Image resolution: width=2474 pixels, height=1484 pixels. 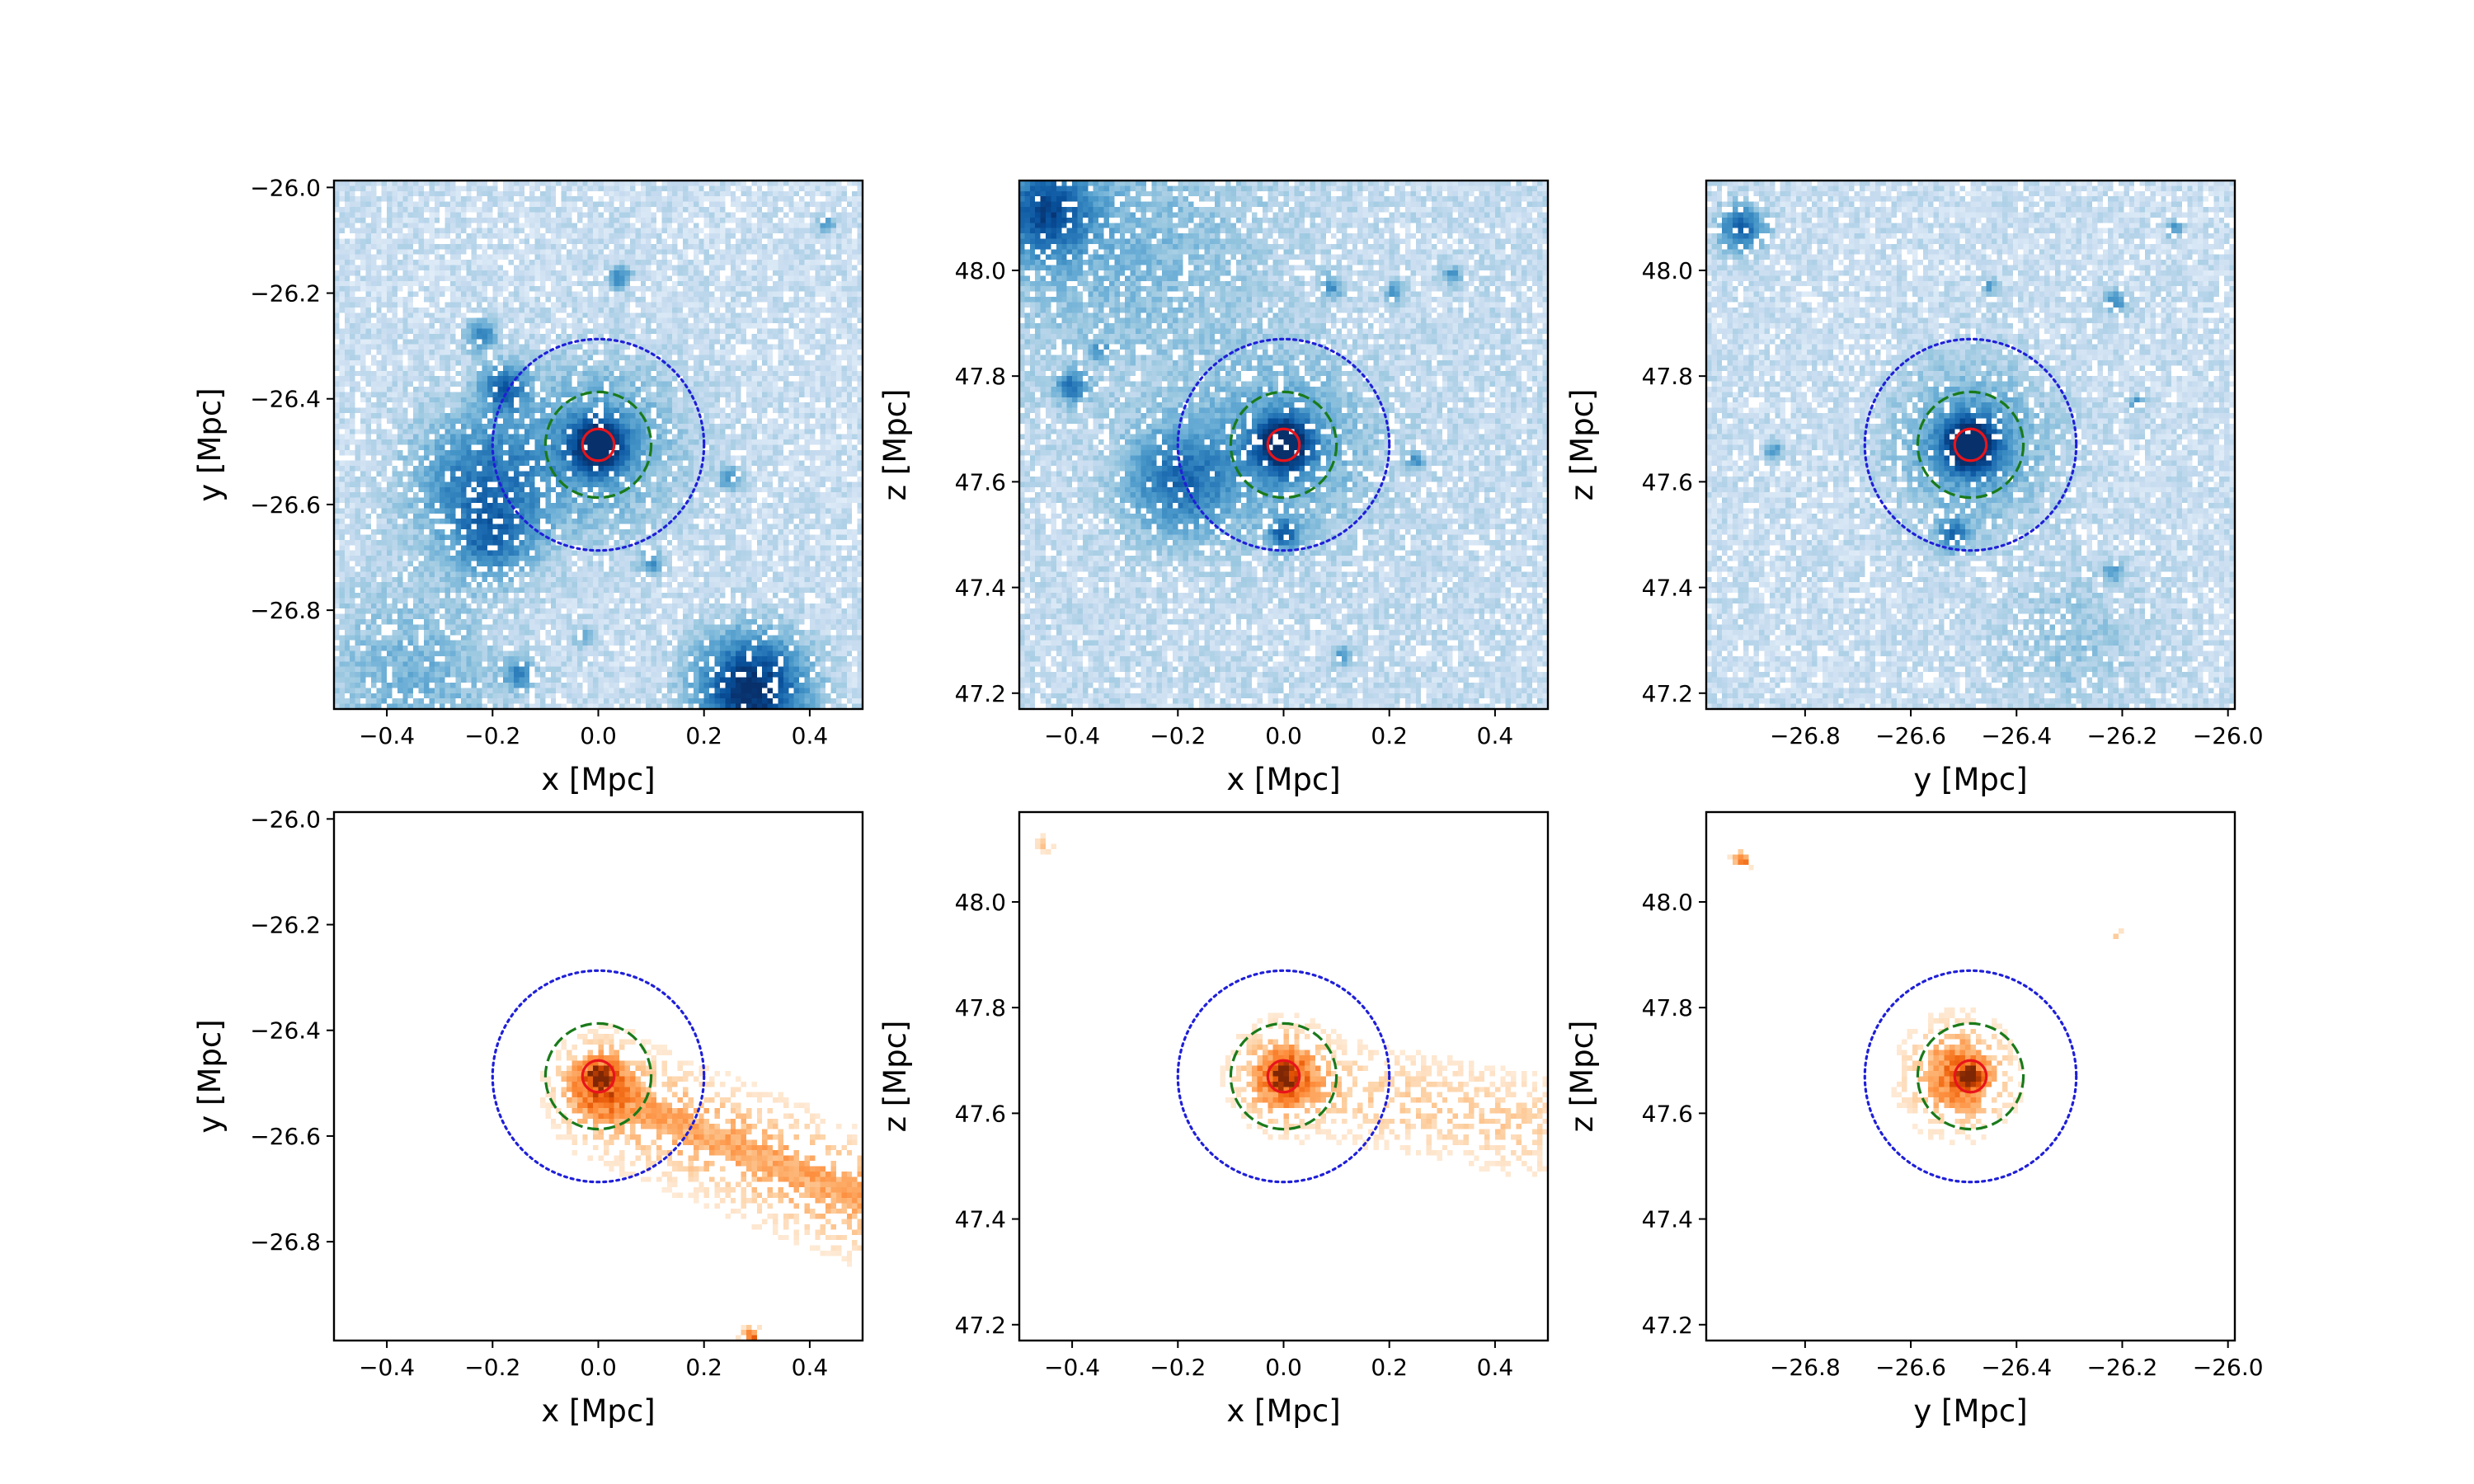 What do you see at coordinates (285, 187) in the screenshot?
I see `y-tick-label: −26.0` at bounding box center [285, 187].